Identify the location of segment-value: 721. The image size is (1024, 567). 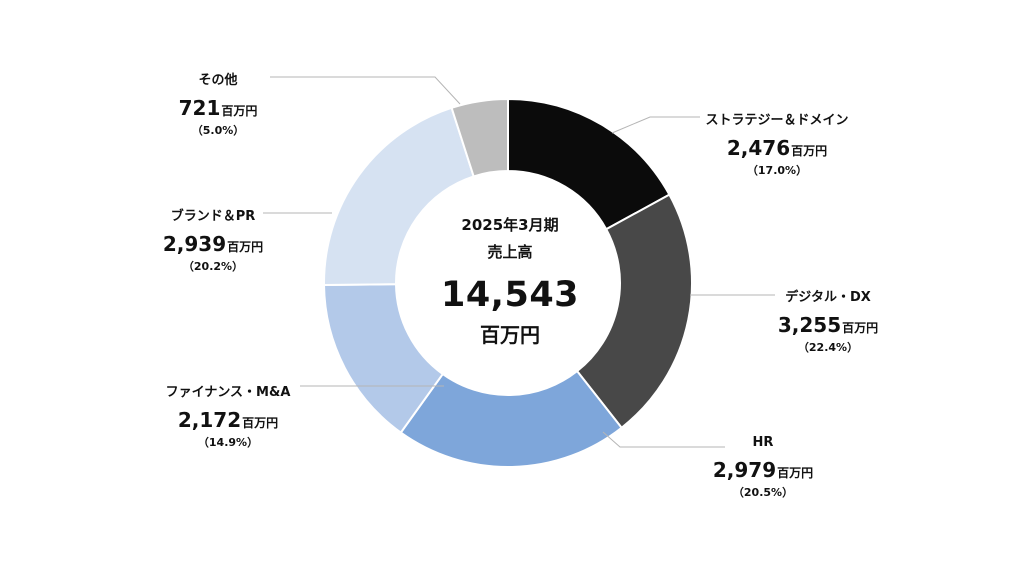
(199, 108).